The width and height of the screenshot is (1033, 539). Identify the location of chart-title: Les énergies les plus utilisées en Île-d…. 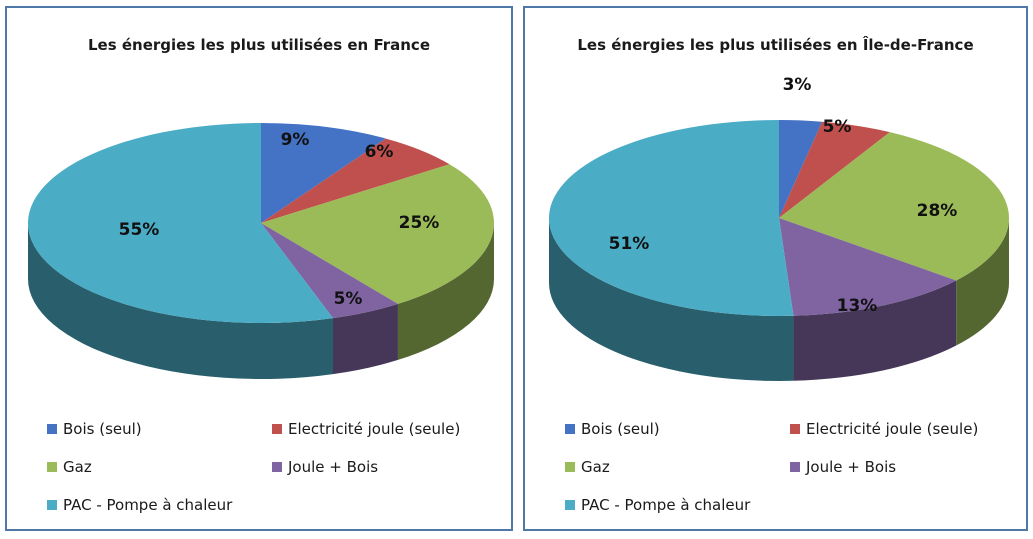
(775, 45).